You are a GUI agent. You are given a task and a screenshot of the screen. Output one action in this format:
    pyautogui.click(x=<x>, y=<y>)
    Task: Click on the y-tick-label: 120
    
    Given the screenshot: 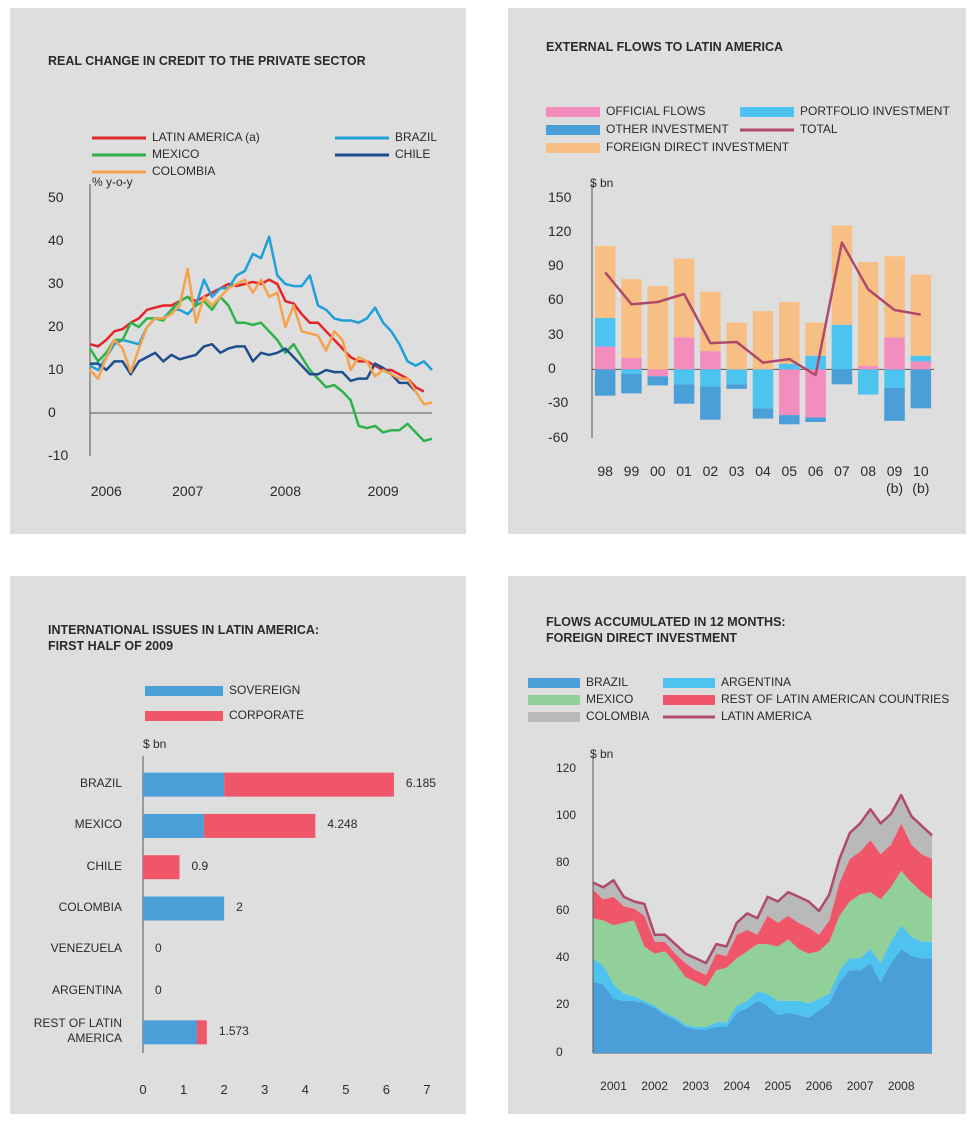 What is the action you would take?
    pyautogui.click(x=566, y=767)
    